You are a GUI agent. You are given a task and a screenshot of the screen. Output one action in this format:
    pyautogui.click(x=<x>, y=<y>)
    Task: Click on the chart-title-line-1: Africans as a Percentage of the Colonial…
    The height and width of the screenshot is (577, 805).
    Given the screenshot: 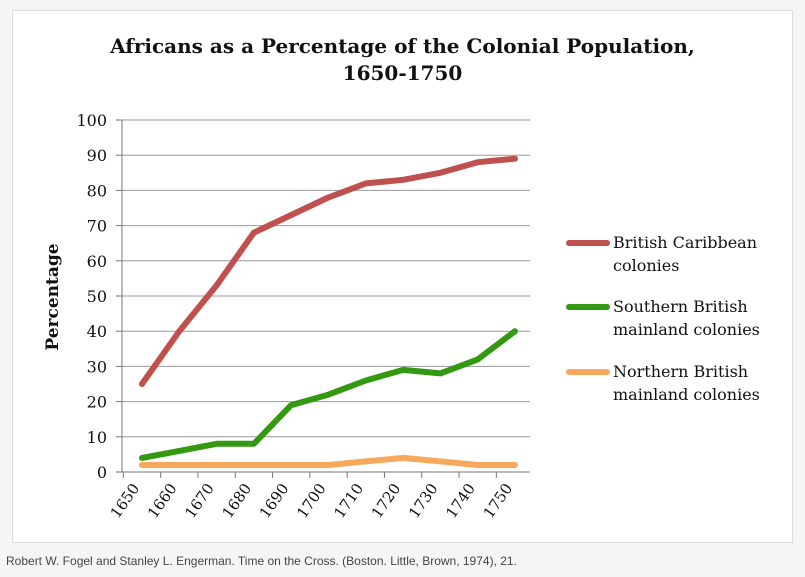 What is the action you would take?
    pyautogui.click(x=402, y=46)
    